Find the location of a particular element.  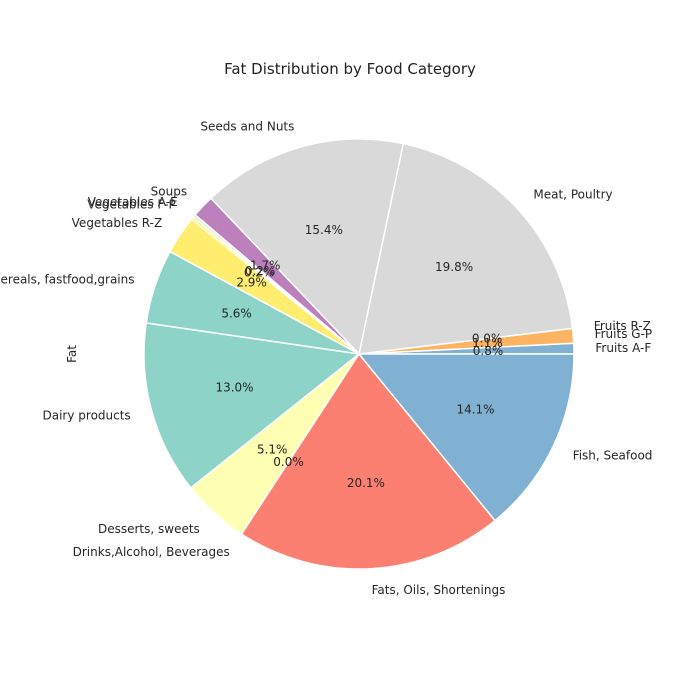

pie-slice-seeds-and-nuts is located at coordinates (307, 247).